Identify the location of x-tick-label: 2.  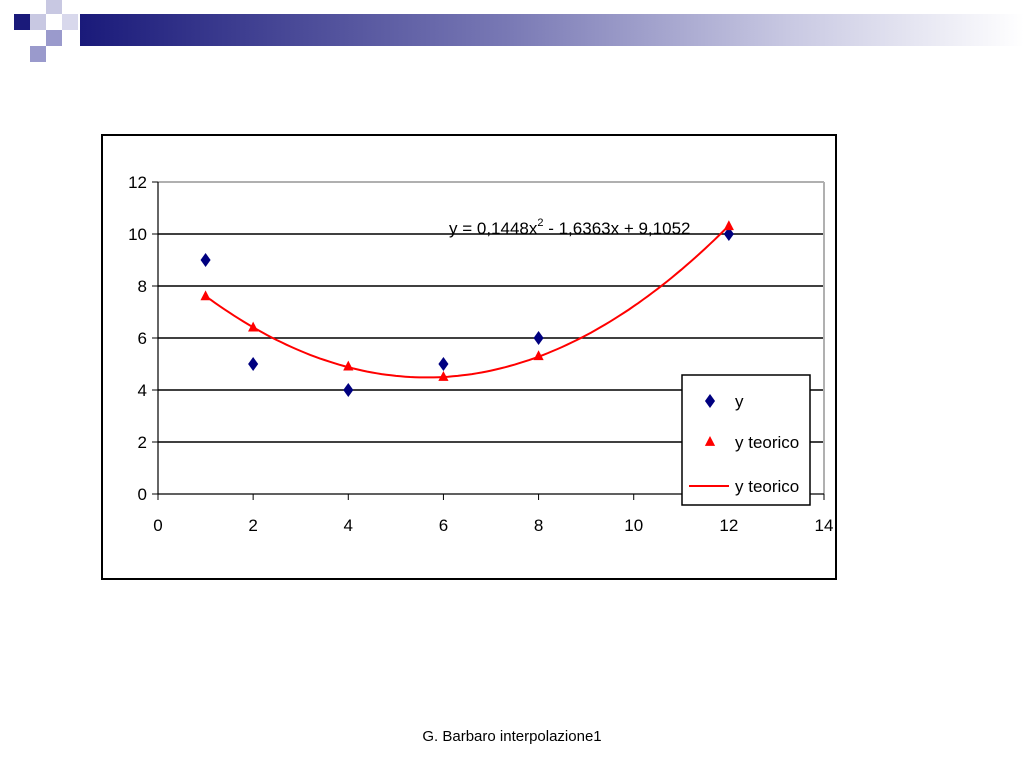
(252, 525).